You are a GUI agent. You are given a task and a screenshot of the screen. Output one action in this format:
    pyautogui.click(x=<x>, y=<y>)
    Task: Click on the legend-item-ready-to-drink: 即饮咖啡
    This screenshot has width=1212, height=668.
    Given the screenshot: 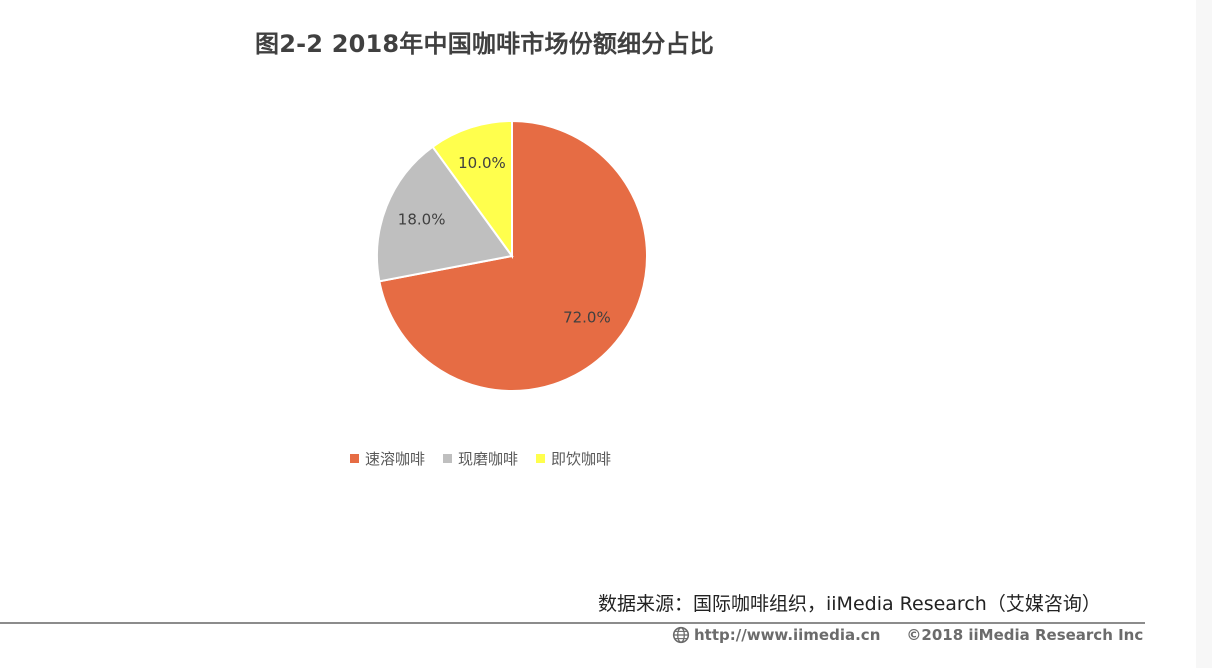 What is the action you would take?
    pyautogui.click(x=573, y=458)
    